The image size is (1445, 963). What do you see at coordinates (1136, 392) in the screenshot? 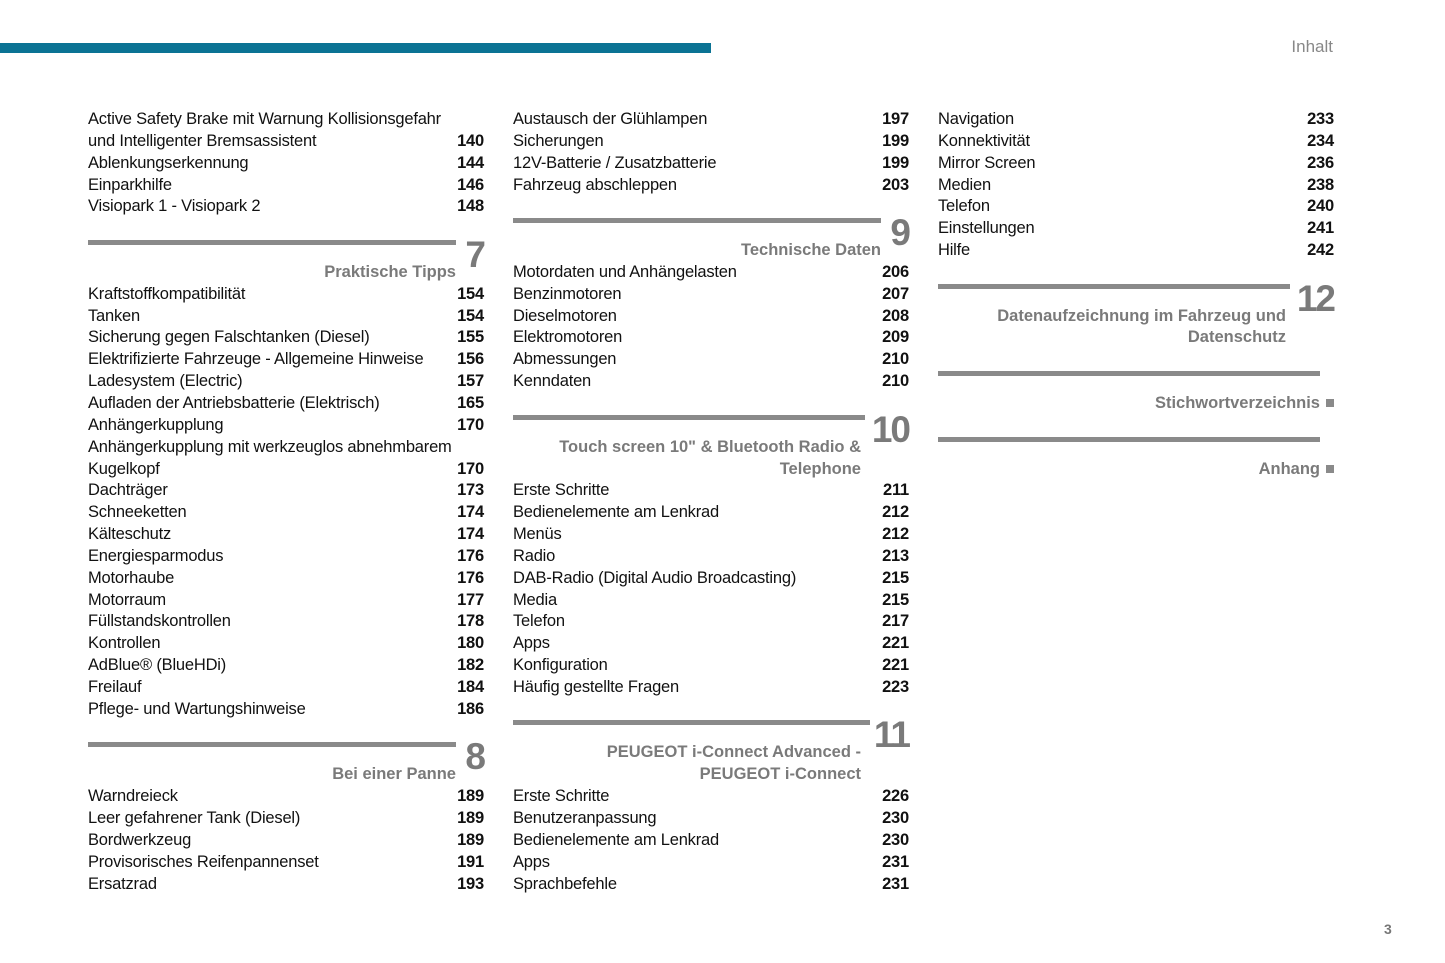
I see `section-header: Stichwortverzeichnis` at bounding box center [1136, 392].